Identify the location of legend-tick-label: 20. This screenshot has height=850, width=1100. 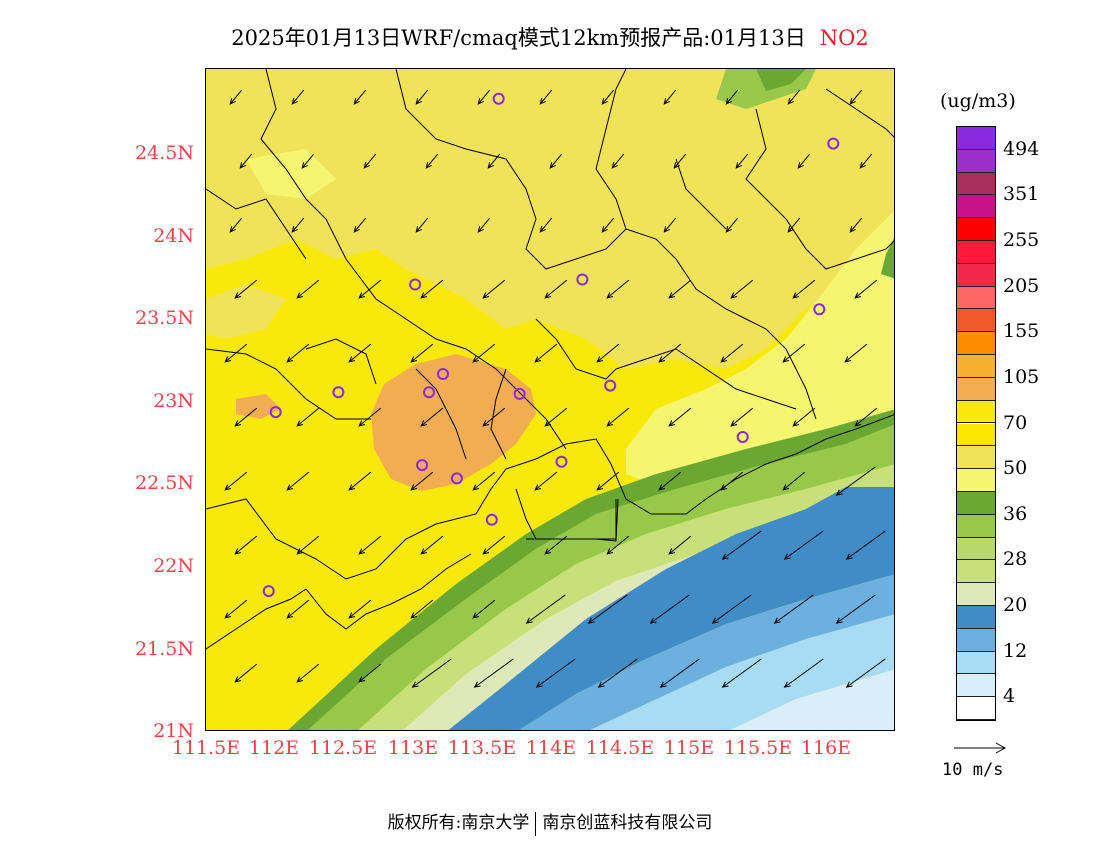
(1015, 604).